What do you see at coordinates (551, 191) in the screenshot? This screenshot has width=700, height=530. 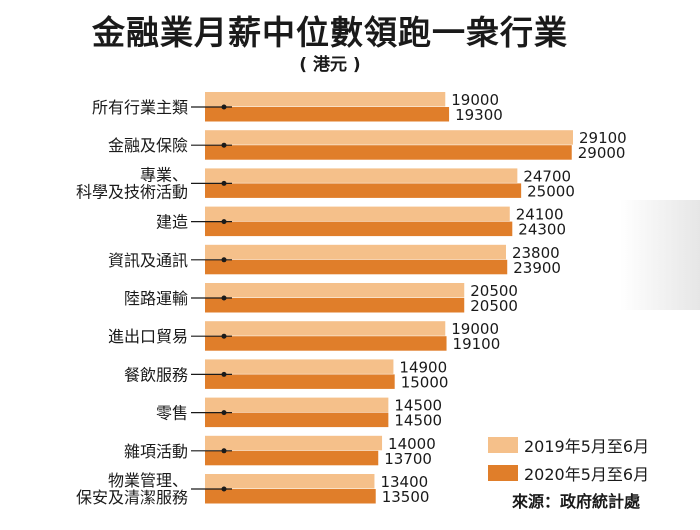 I see `value-label-2020: 25000` at bounding box center [551, 191].